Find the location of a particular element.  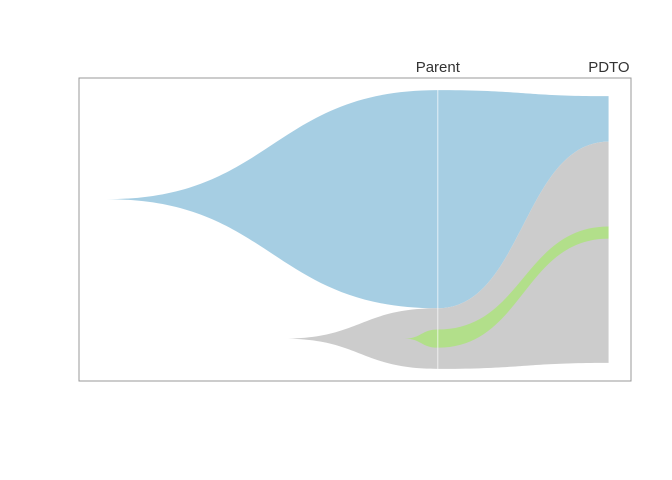

timepoint-label-pdto: PDTO is located at coordinates (608, 67).